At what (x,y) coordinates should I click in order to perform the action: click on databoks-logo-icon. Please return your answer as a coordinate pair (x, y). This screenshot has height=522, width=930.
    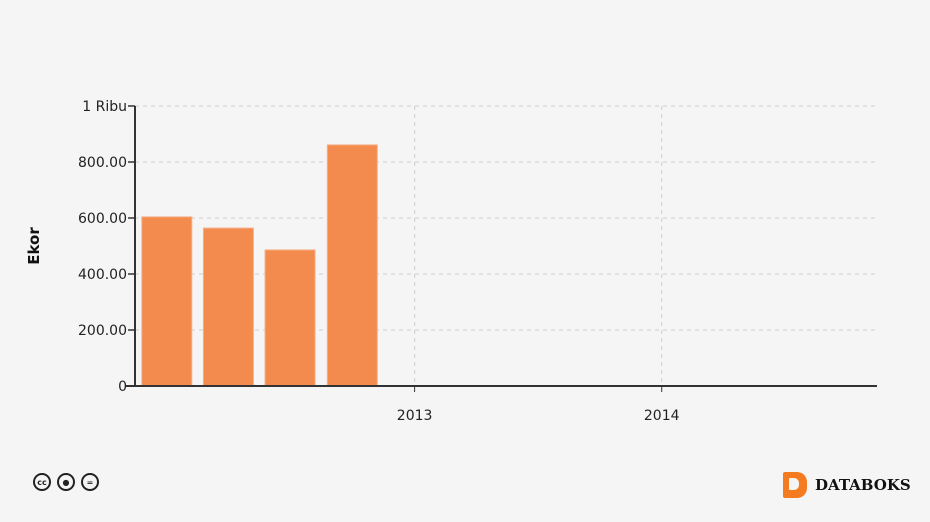
    Looking at the image, I should click on (795, 485).